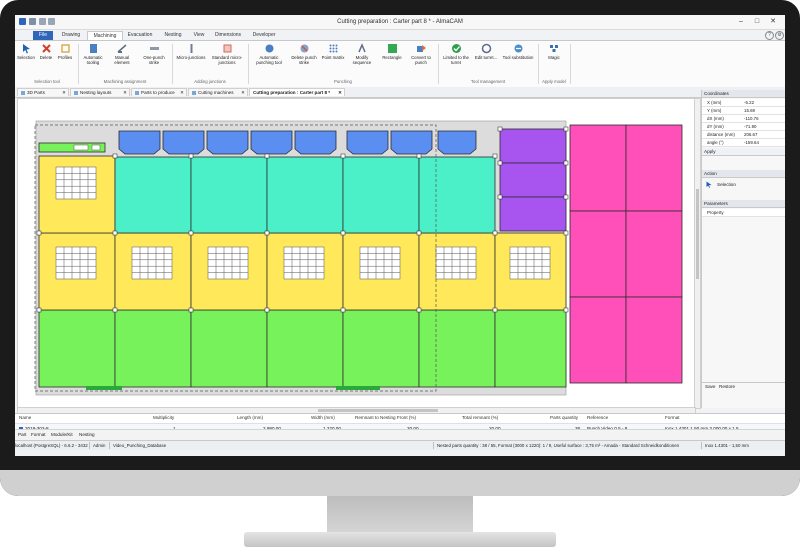 Image resolution: width=800 pixels, height=547 pixels. Describe the element at coordinates (297, 142) in the screenshot. I see `blue-parts-row` at that location.